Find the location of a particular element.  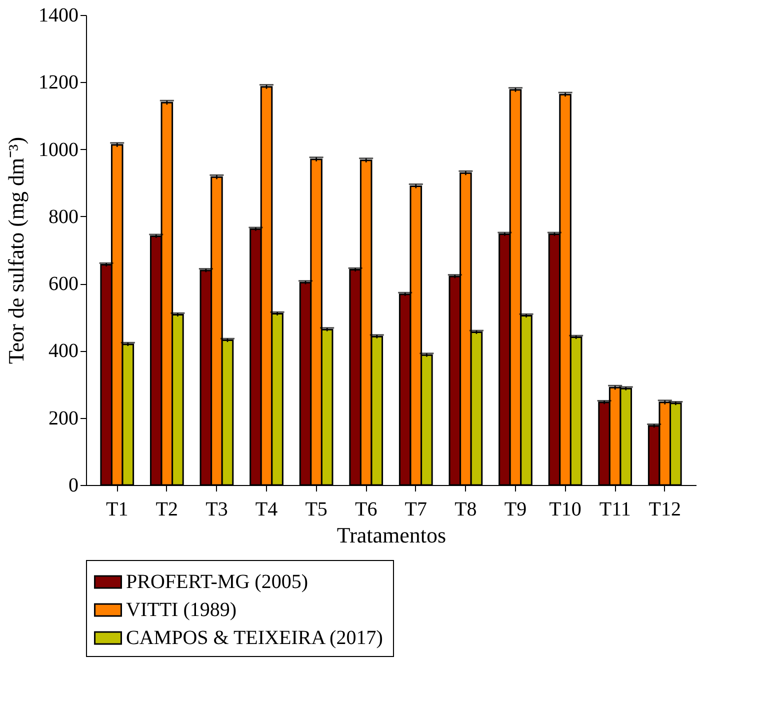

y-tick-label: 400 is located at coordinates (63, 351).